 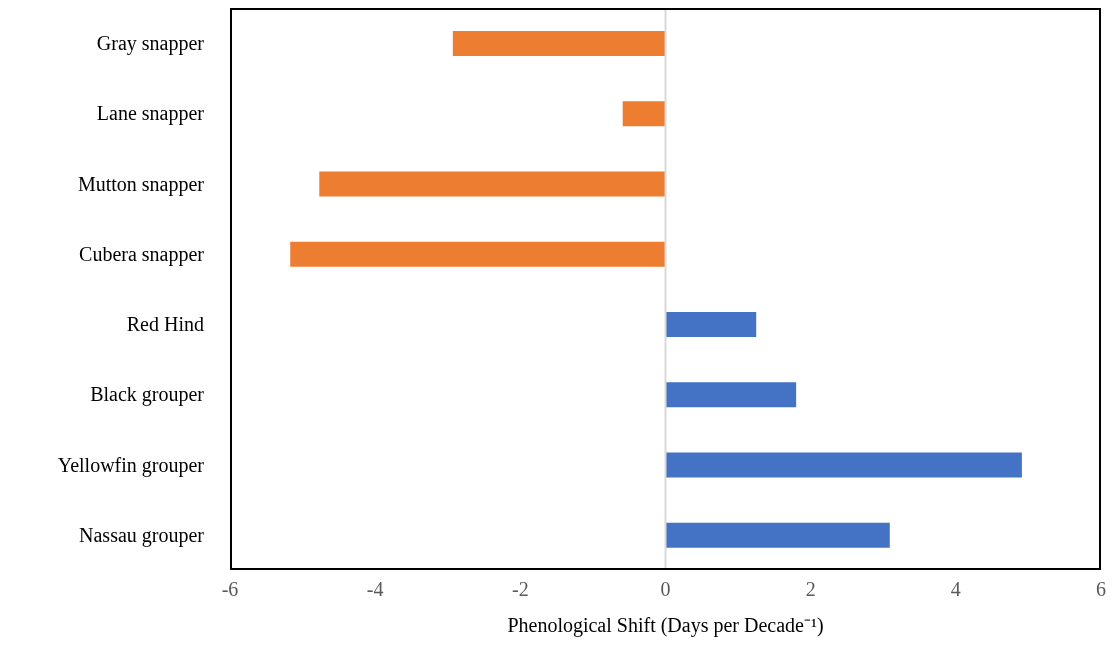 I want to click on x-tick-label: 6, so click(x=1101, y=589).